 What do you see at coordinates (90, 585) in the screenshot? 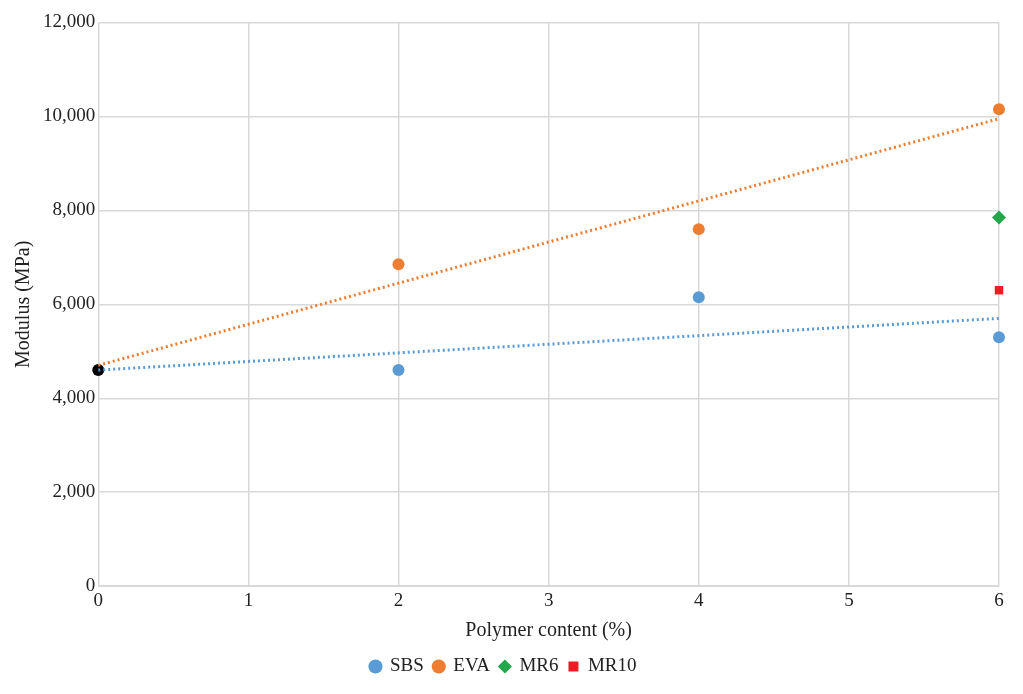
I see `y-tick-label: 0` at bounding box center [90, 585].